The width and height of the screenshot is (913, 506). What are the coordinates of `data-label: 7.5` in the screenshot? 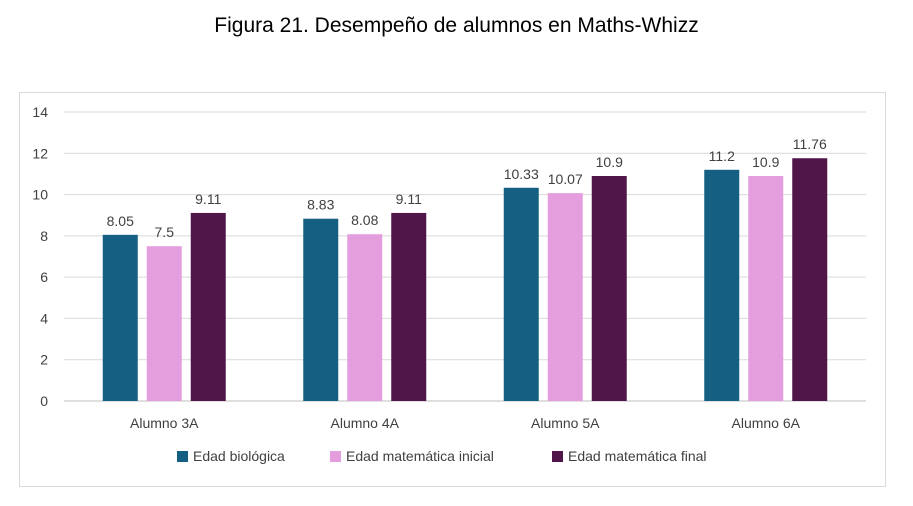 It's located at (165, 232).